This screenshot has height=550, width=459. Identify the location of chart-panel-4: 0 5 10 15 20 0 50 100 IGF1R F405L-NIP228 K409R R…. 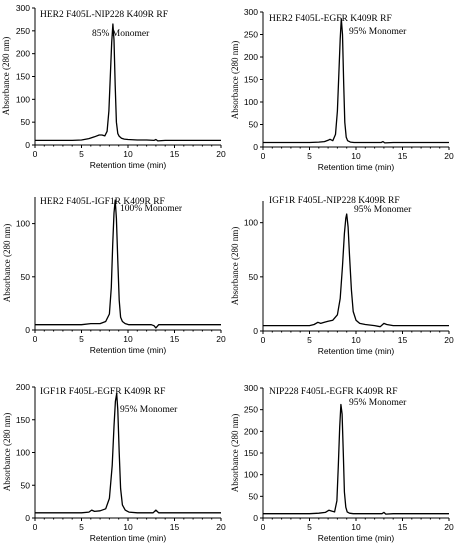
(342, 276).